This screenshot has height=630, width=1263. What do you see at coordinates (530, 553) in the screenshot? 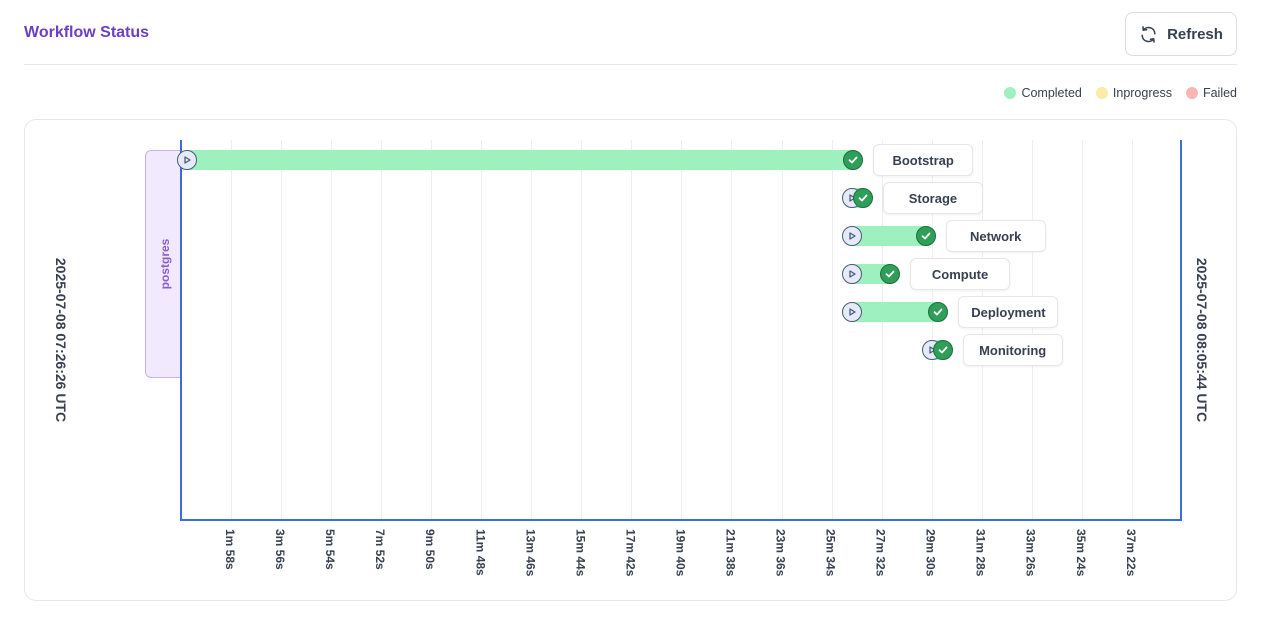
I see `tick-label: 13m 46s` at bounding box center [530, 553].